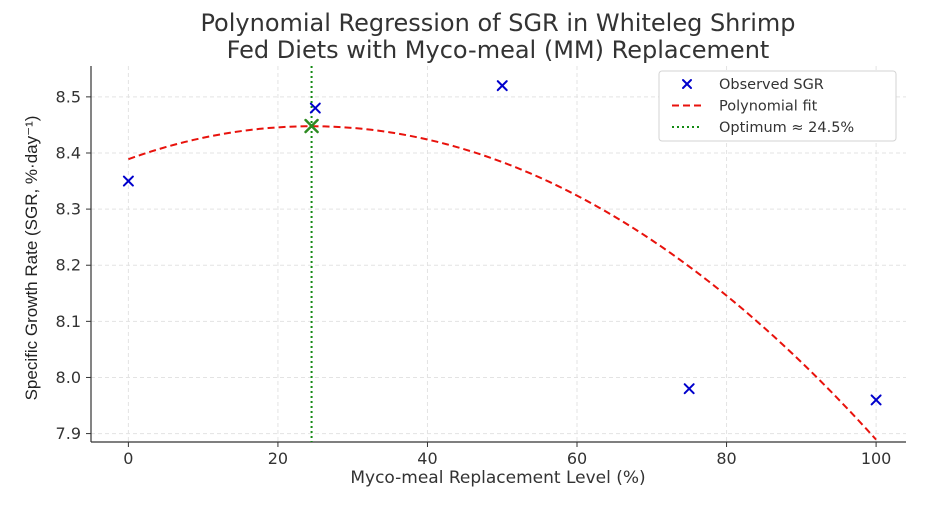 The width and height of the screenshot is (926, 507). What do you see at coordinates (427, 458) in the screenshot?
I see `x-tick-label: 40` at bounding box center [427, 458].